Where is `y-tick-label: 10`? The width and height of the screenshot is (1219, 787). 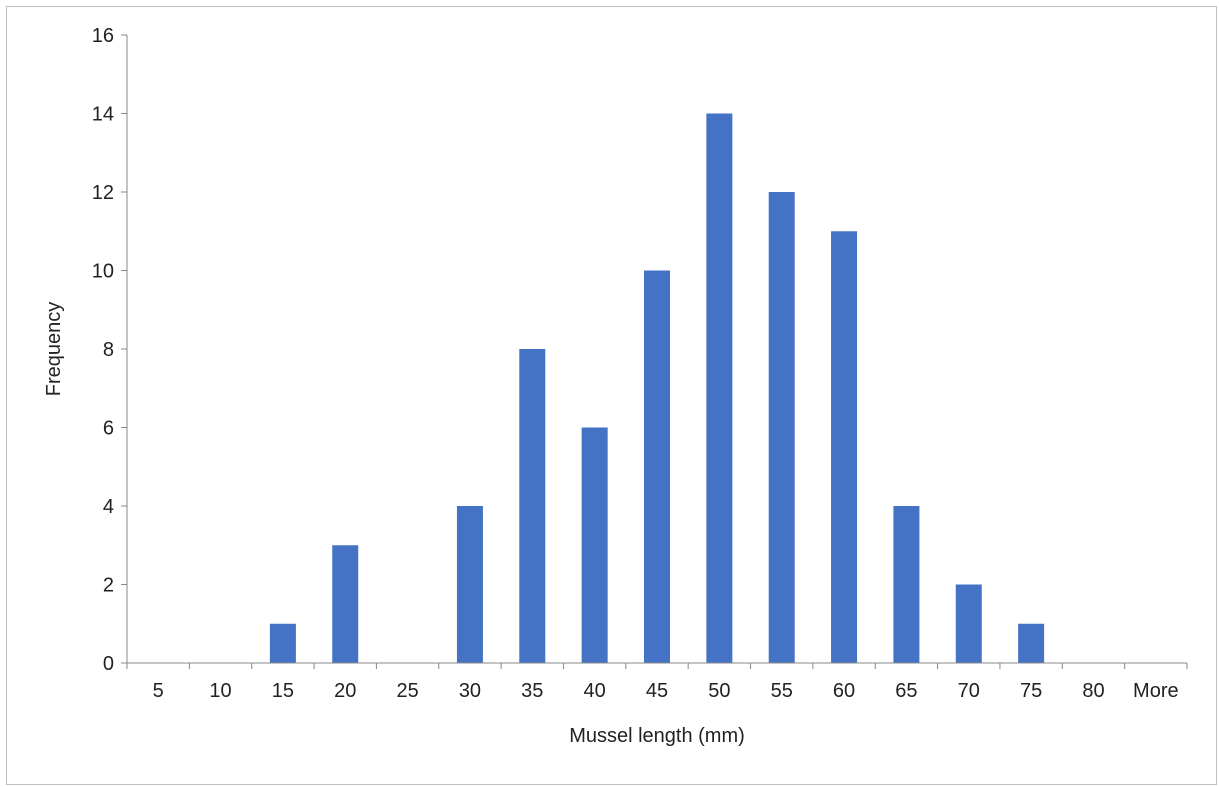 y-tick-label: 10 is located at coordinates (103, 272).